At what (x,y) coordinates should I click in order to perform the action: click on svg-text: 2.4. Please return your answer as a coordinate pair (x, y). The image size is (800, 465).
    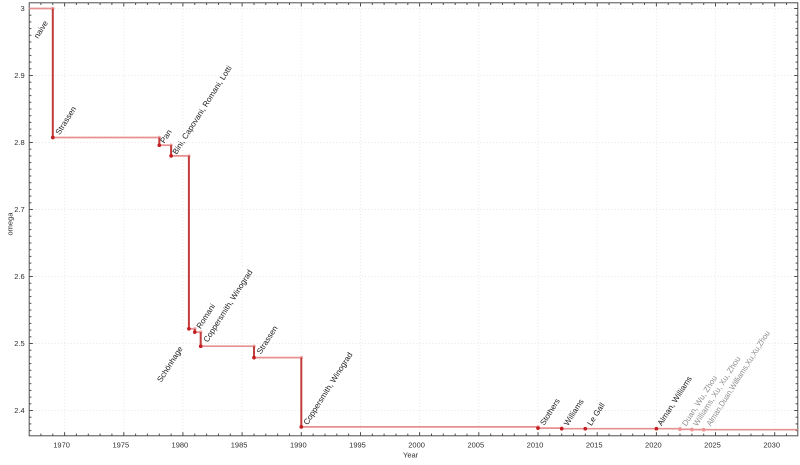
    Looking at the image, I should click on (19, 410).